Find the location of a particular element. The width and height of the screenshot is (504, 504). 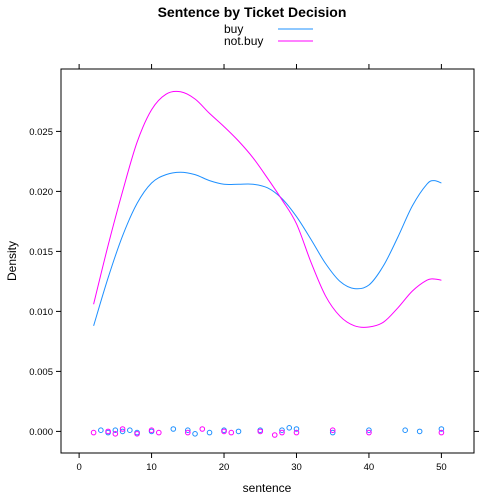

x-tick-label: 40 is located at coordinates (369, 467).